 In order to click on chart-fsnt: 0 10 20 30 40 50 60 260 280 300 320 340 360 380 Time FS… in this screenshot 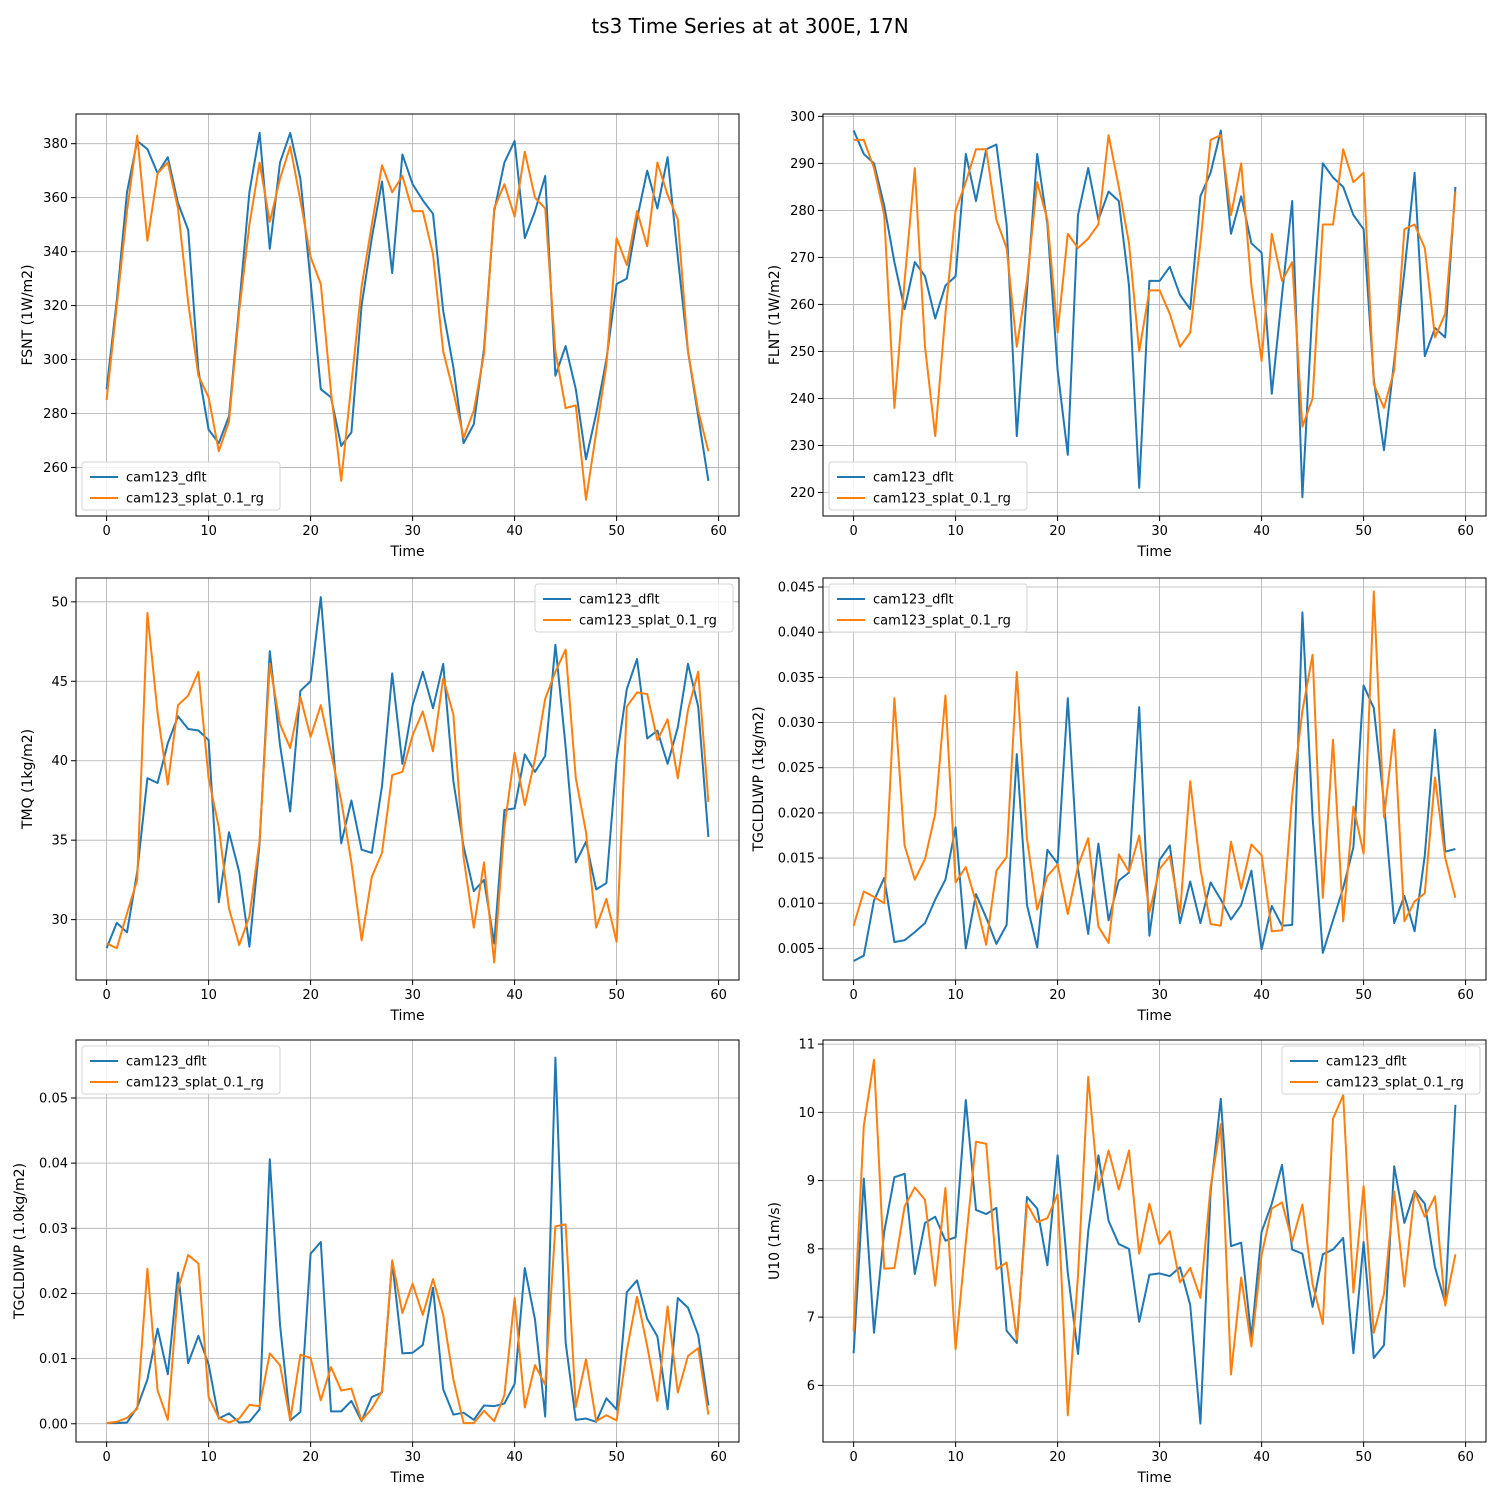, I will do `click(380, 336)`.